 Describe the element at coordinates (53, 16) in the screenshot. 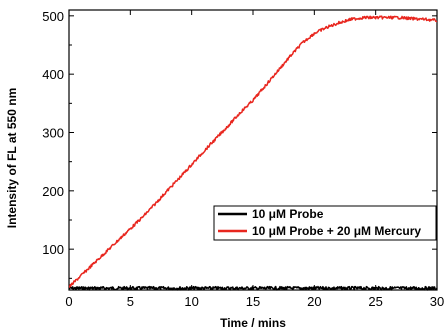

I see `y-tick-label: 500` at that location.